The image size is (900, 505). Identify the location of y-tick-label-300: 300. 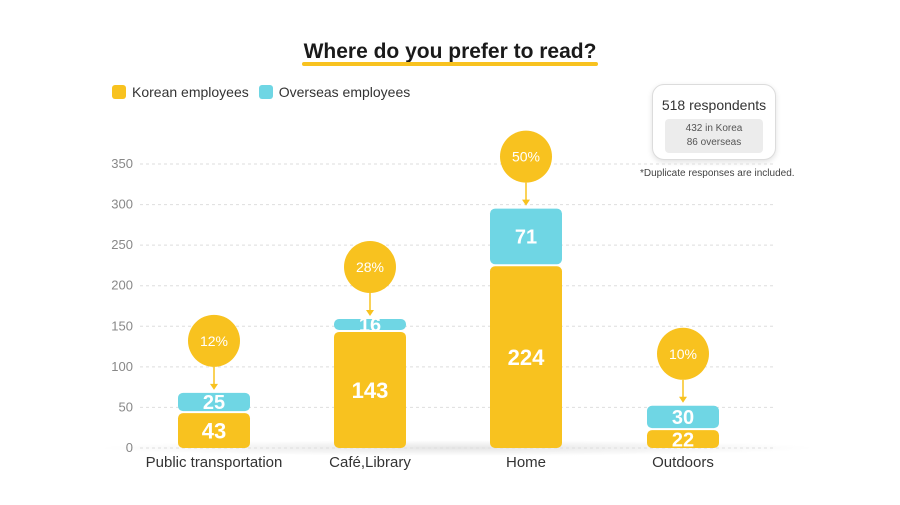
(122, 204).